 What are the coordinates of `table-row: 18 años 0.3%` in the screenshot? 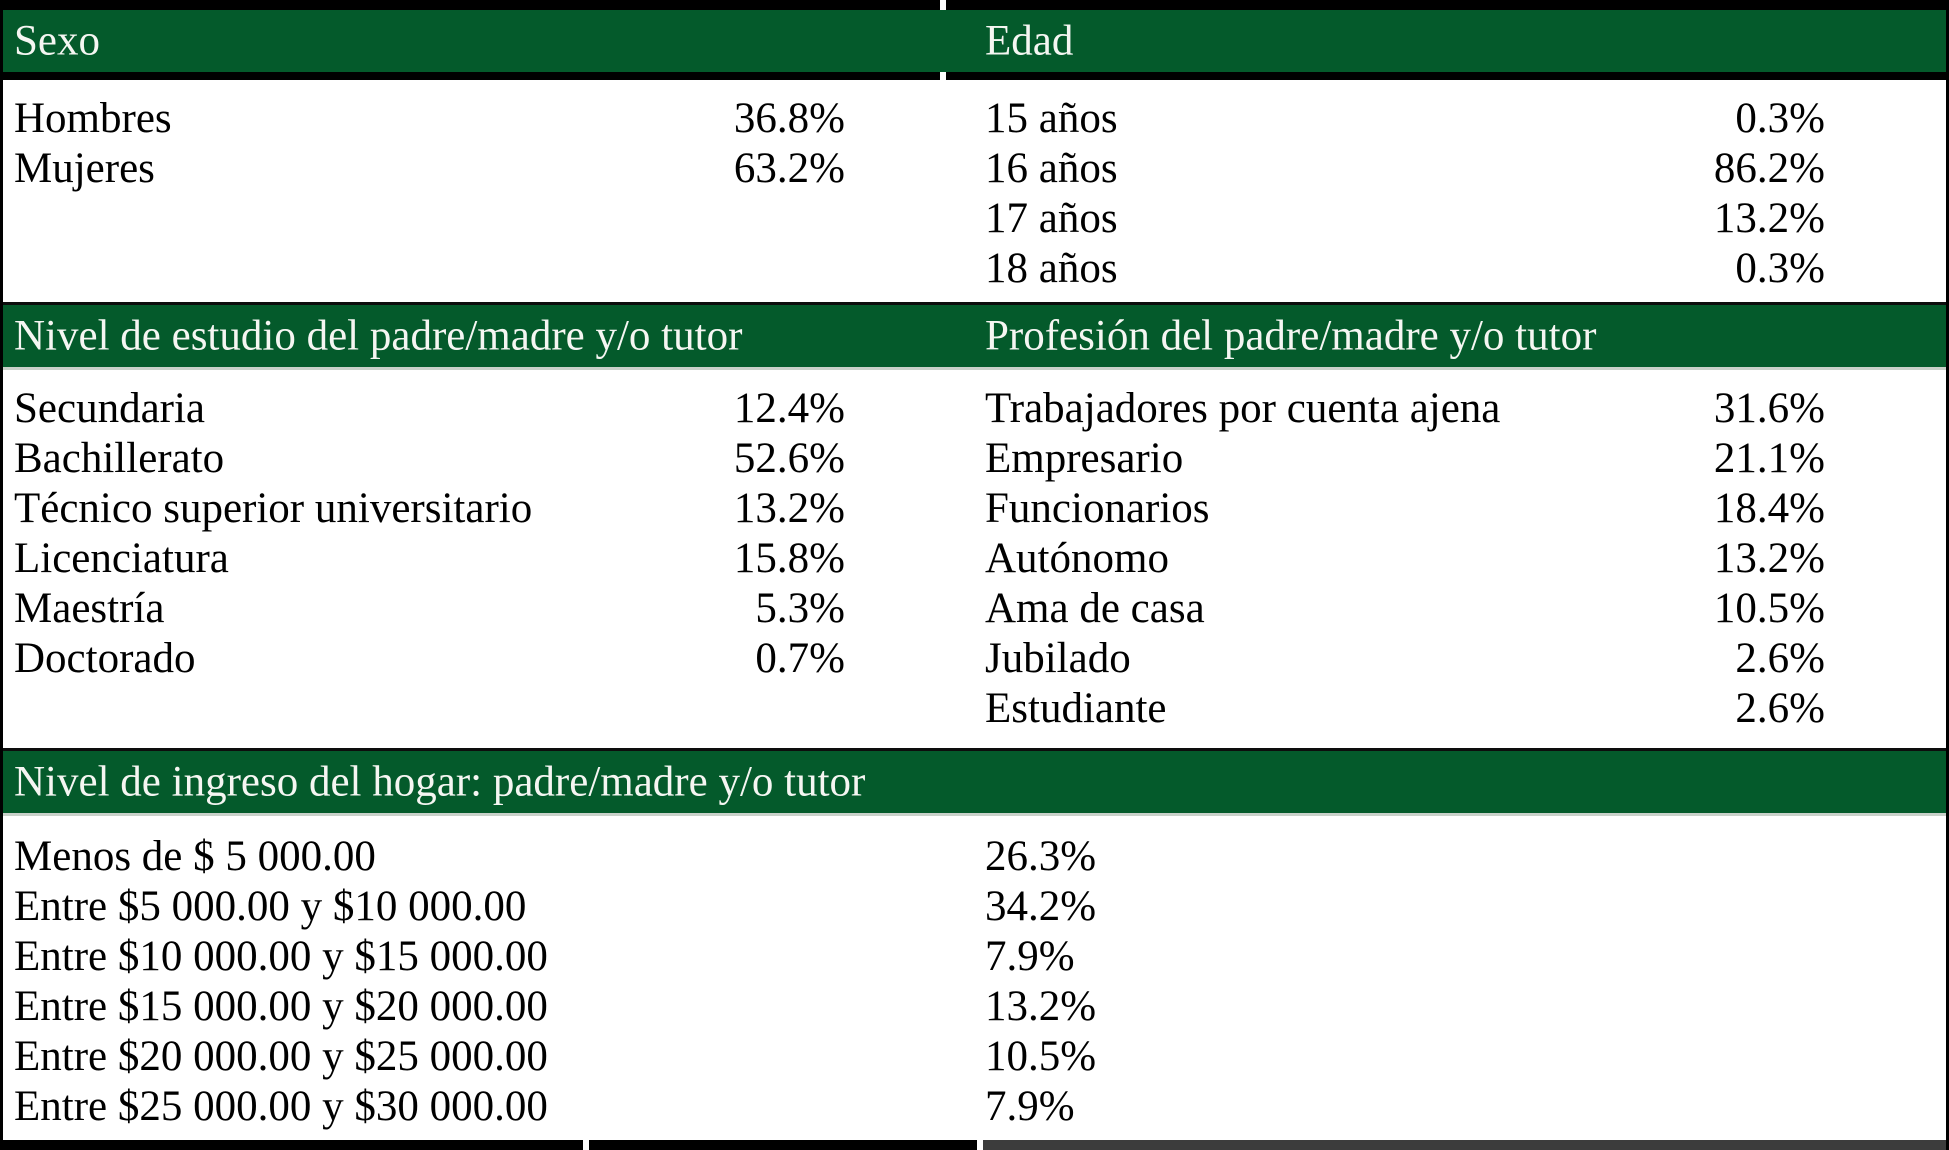 It's located at (1405, 269).